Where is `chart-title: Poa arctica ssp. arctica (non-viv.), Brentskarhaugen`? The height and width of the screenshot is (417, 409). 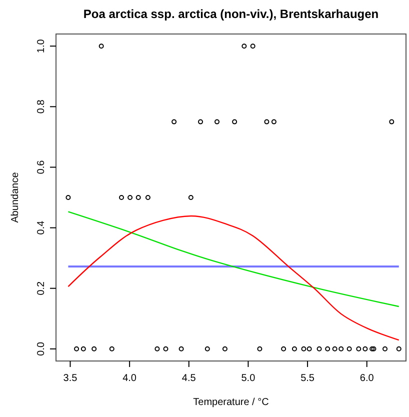 chart-title: Poa arctica ssp. arctica (non-viv.), Brentskarhaugen is located at coordinates (231, 14).